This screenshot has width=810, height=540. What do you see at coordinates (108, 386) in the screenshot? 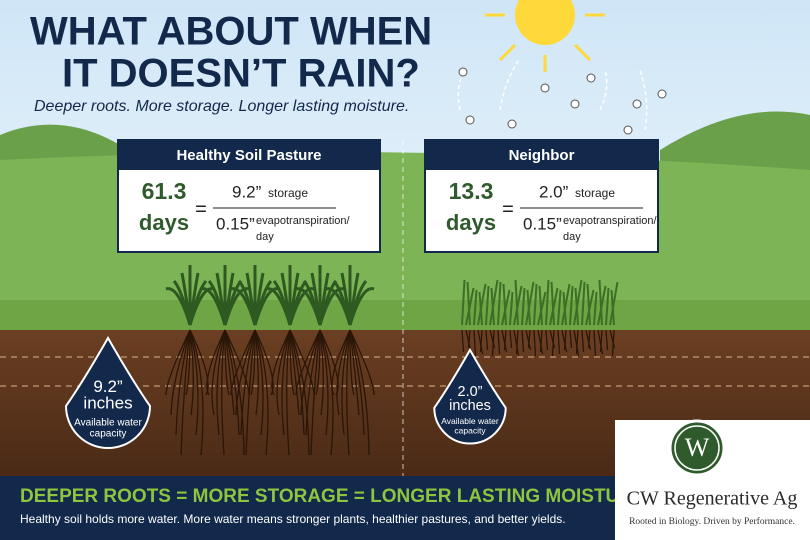
I see `drop-value: 9.2”` at bounding box center [108, 386].